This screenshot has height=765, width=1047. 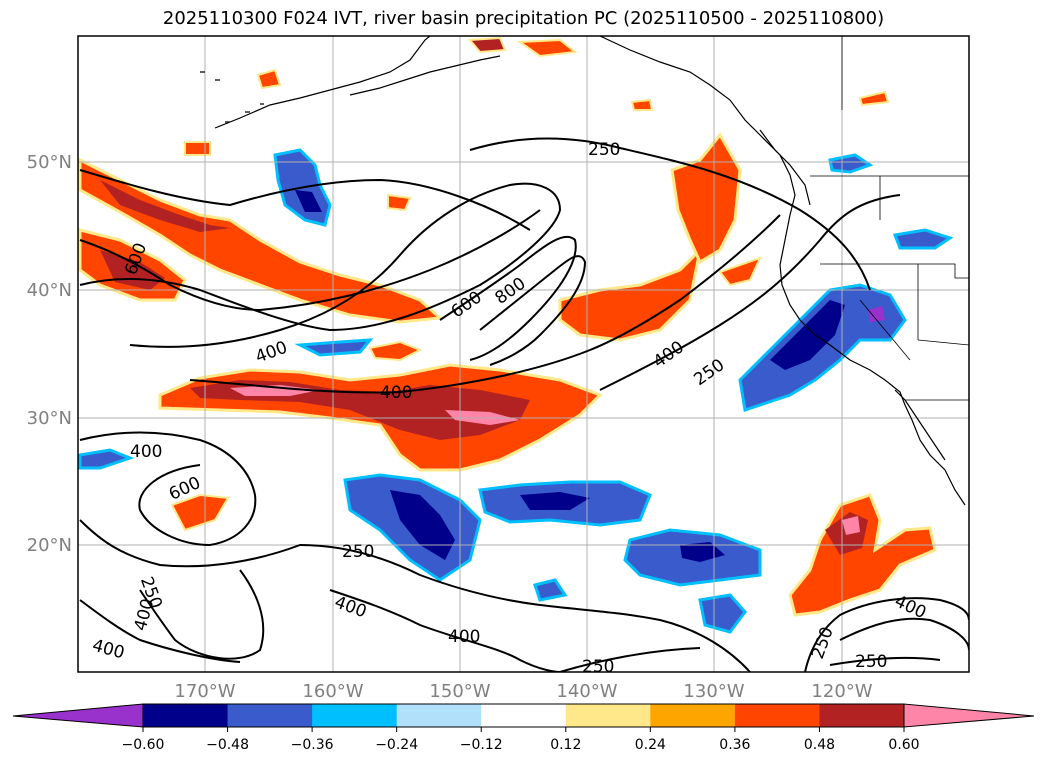 What do you see at coordinates (523, 691) in the screenshot?
I see `longitude-labels: 170°W 160°W 150°W 140°W 130°W 120°W` at bounding box center [523, 691].